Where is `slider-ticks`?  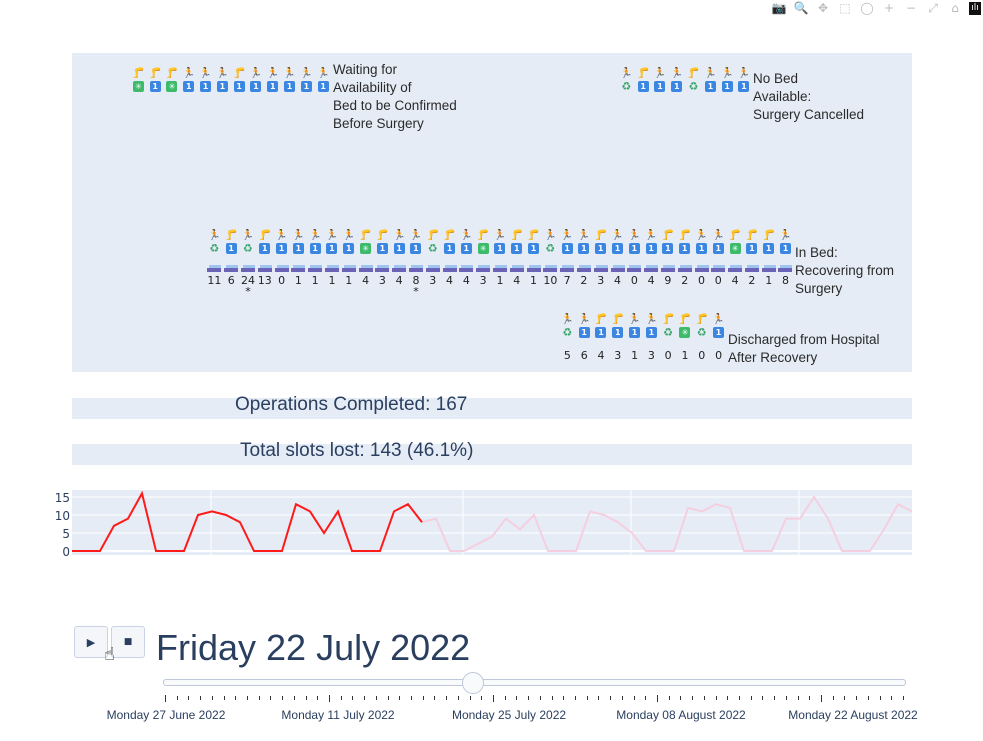 slider-ticks is located at coordinates (535, 699).